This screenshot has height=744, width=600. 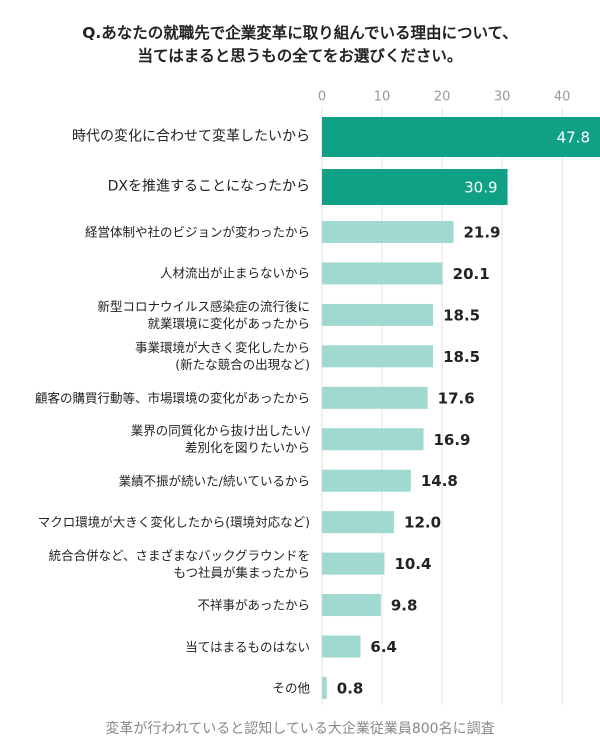 I want to click on value-label: 20.1, so click(x=471, y=274).